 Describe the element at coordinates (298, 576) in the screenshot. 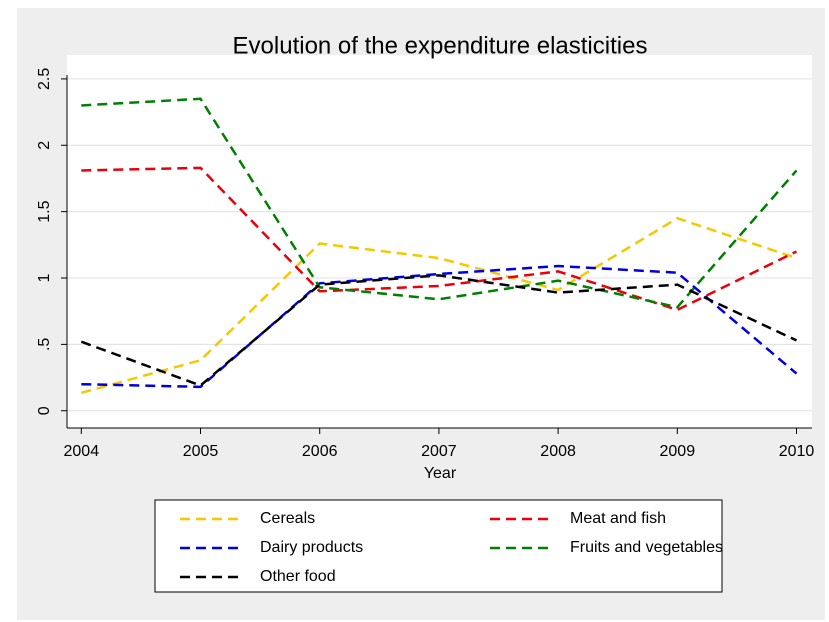

I see `legend-label: Other food` at that location.